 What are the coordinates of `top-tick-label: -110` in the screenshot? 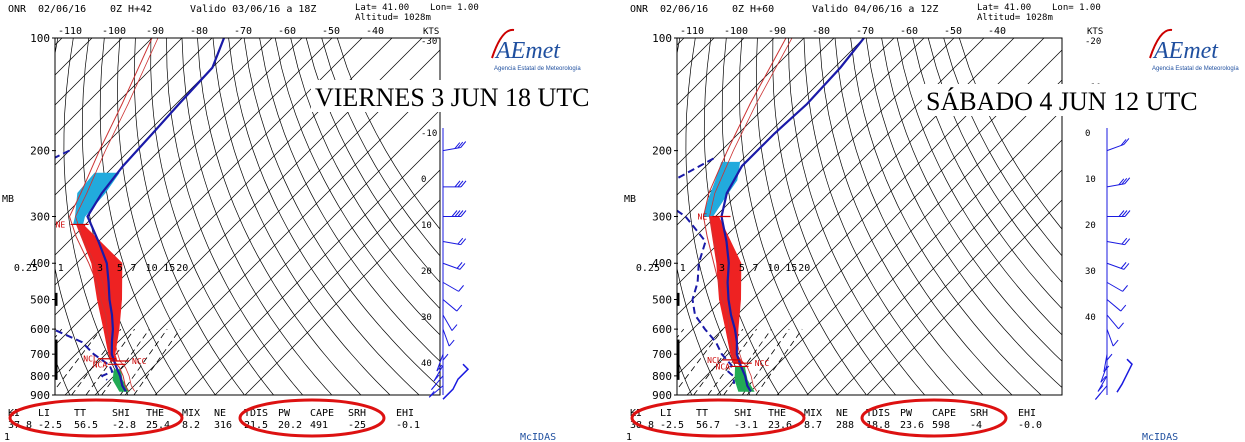 It's located at (70, 31).